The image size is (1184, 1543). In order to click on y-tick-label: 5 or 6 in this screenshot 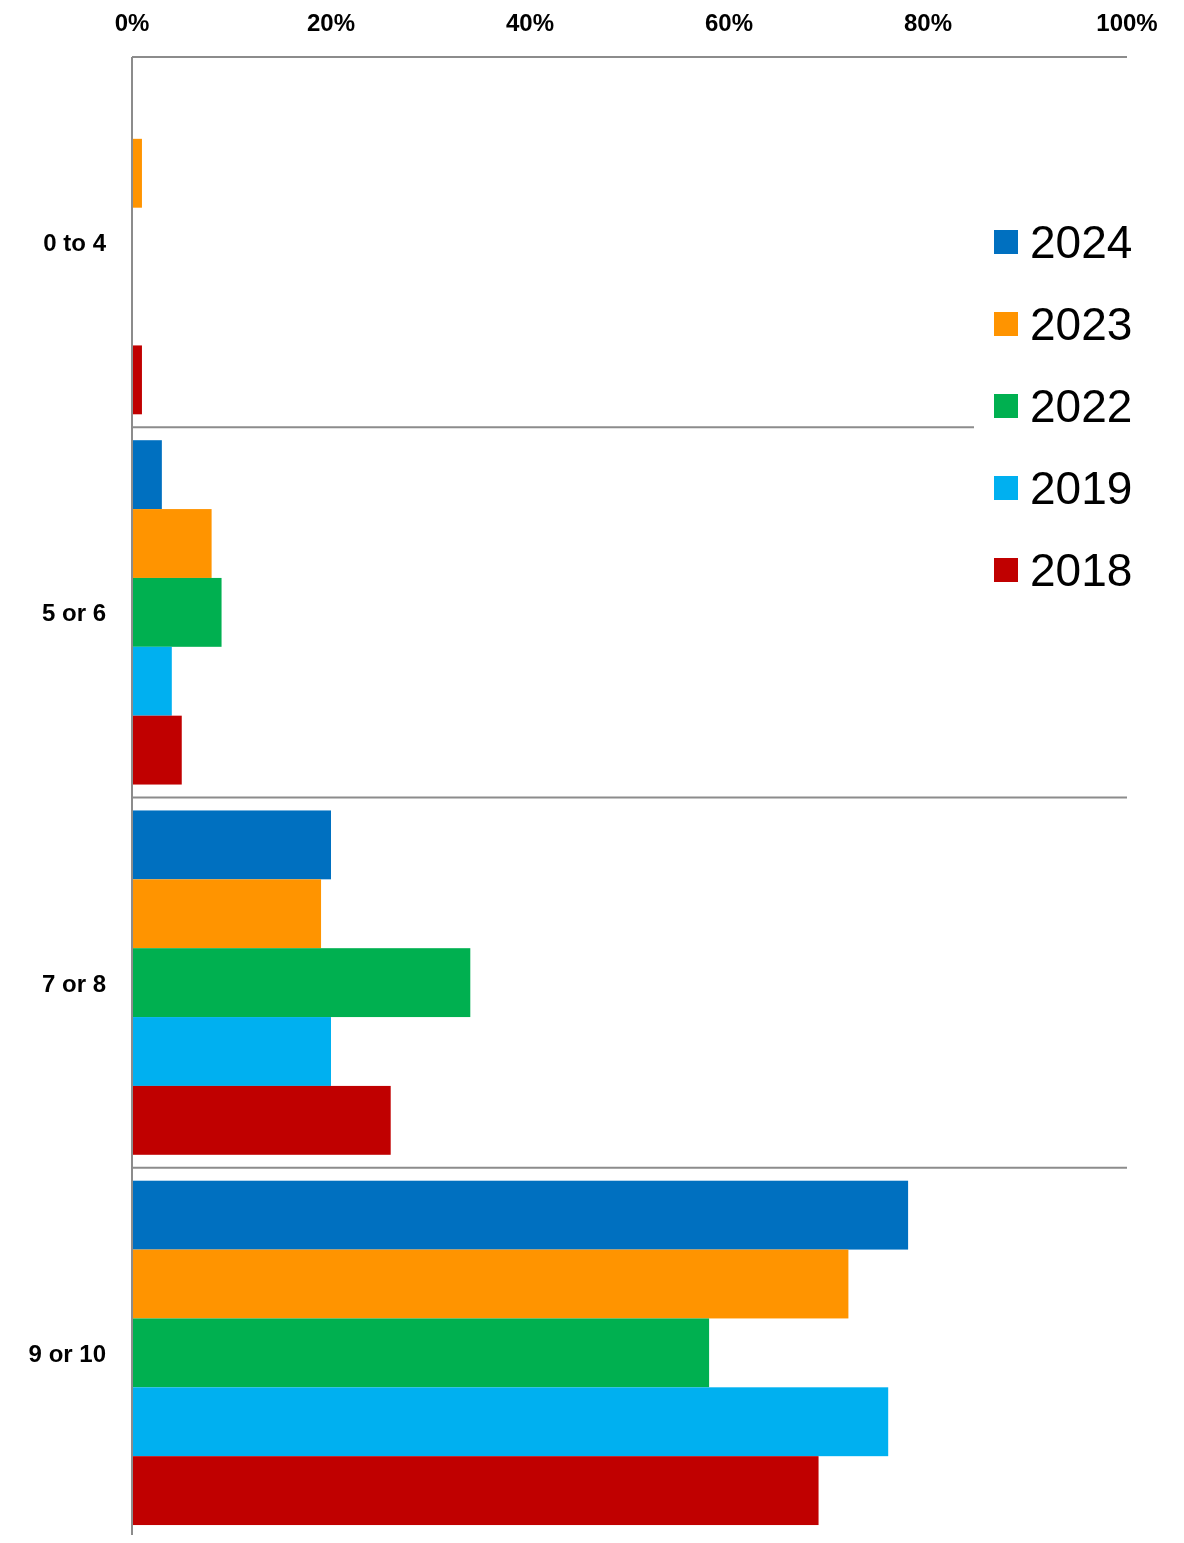, I will do `click(73, 613)`.